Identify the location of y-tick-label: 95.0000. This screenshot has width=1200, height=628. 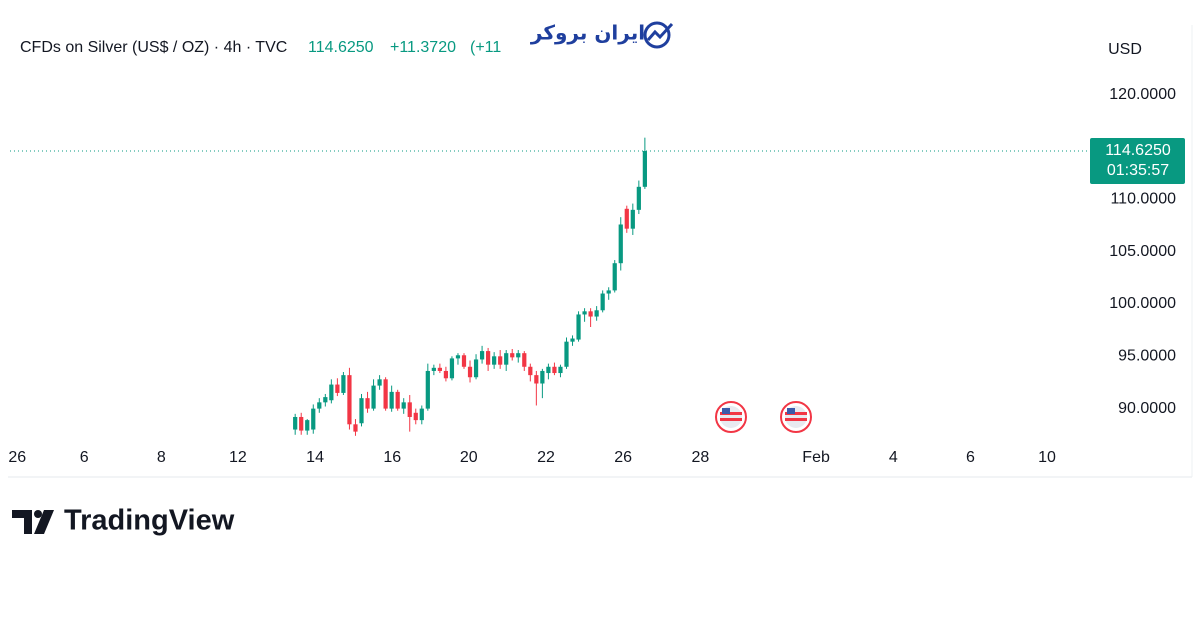
(1147, 356).